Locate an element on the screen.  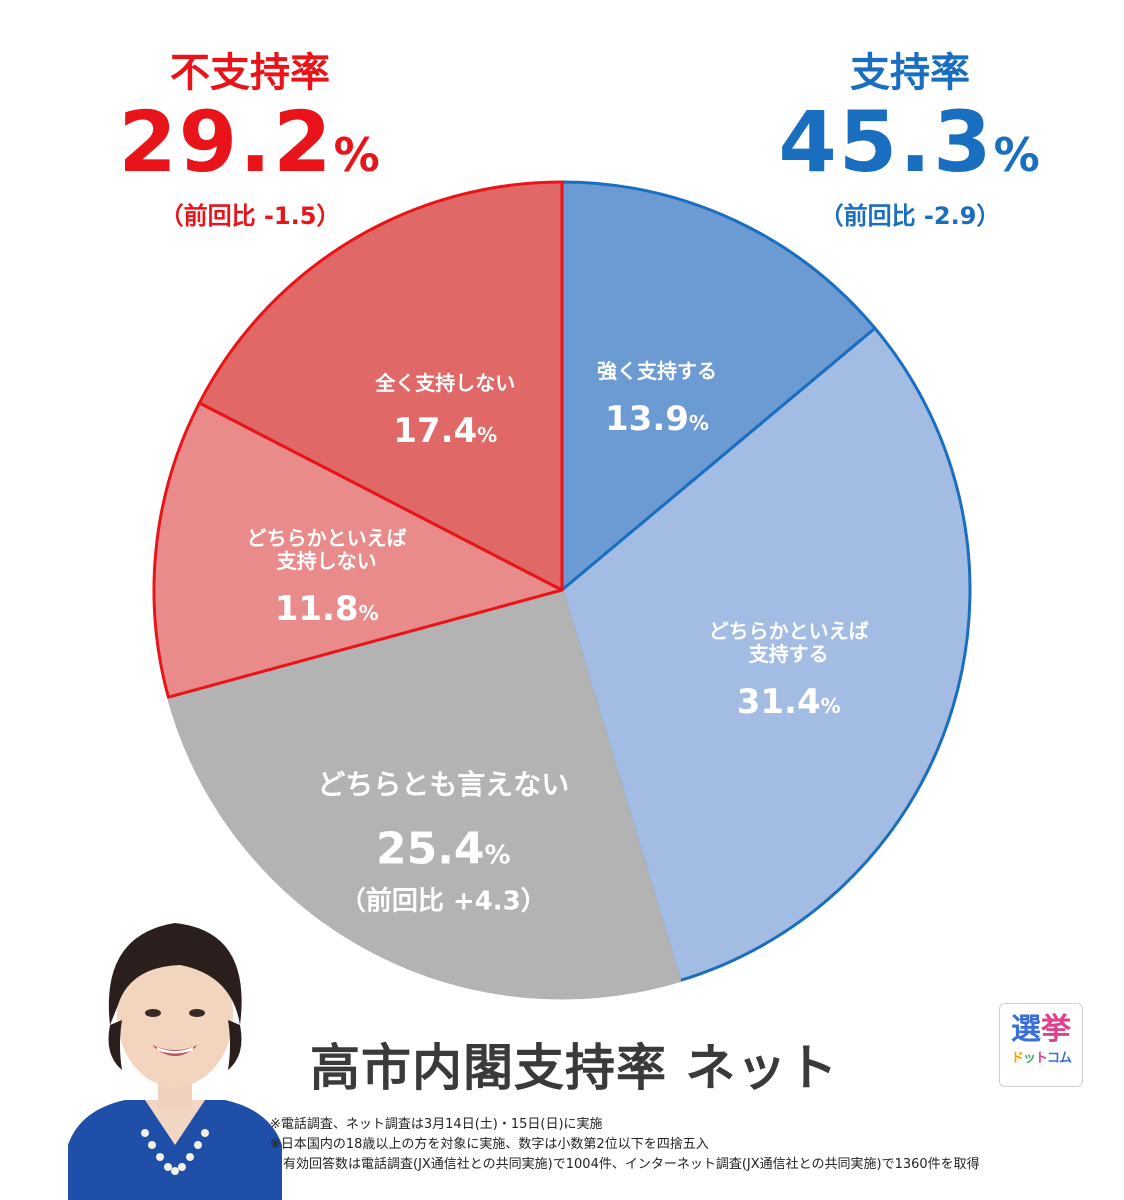
slice-value-label: 17.4% is located at coordinates (445, 431).